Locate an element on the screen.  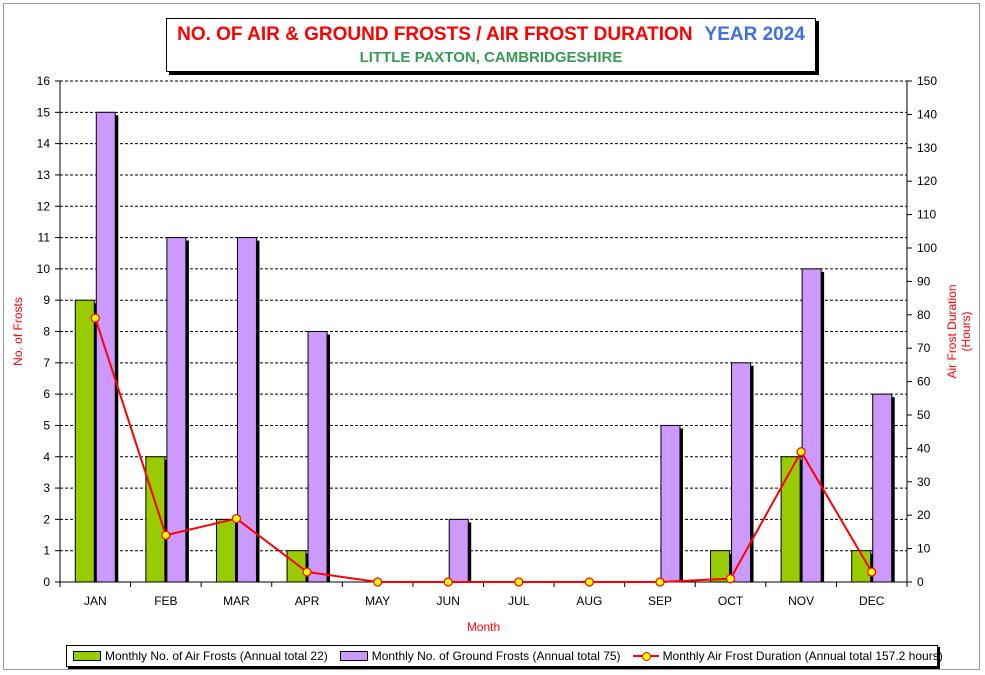
y-tick-label: 12 is located at coordinates (44, 206).